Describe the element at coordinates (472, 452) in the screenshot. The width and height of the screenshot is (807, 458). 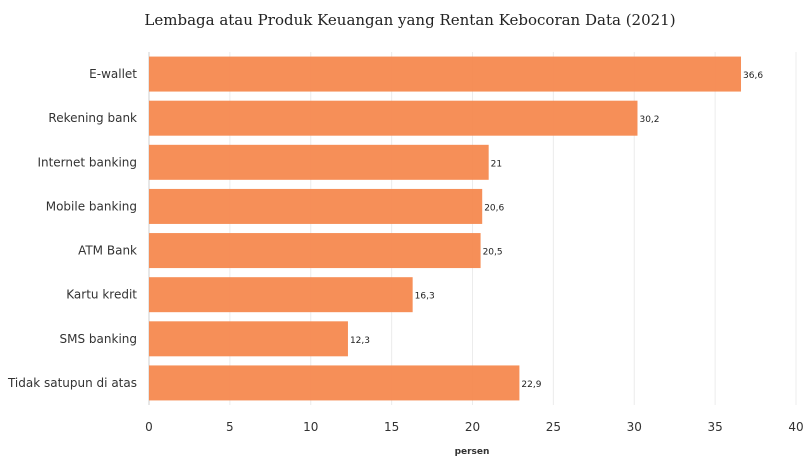
I see `x-axis-title: persen` at that location.